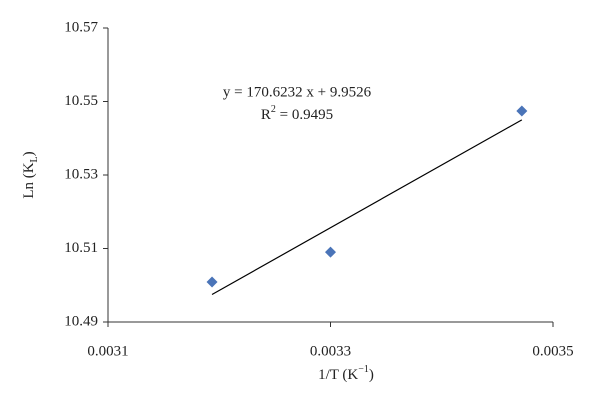  I want to click on r-squared-sup: 2, so click(273, 109).